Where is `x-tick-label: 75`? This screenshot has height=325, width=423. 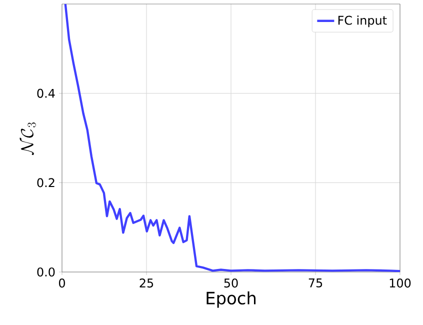
x-tick-label: 75 is located at coordinates (315, 283).